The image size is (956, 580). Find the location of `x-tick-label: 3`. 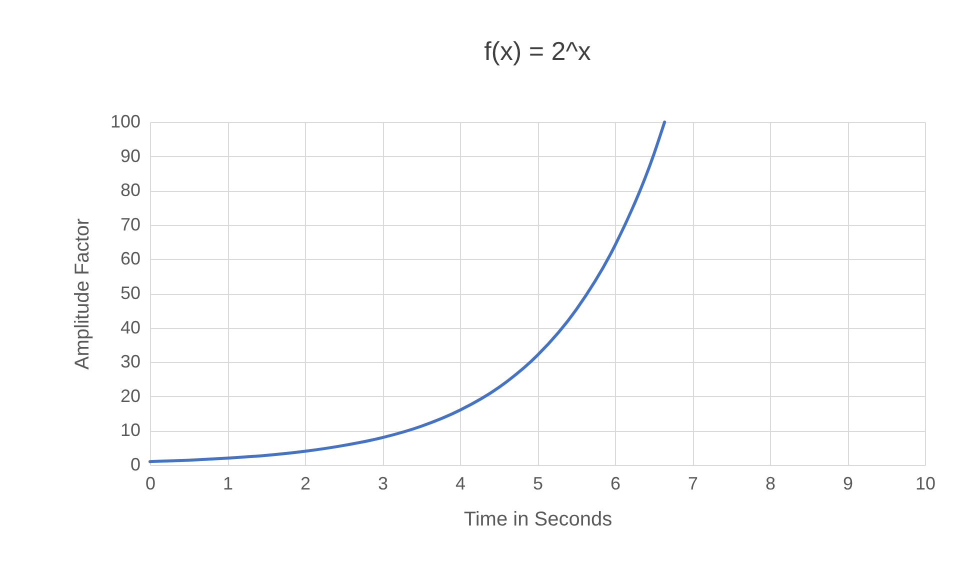

x-tick-label: 3 is located at coordinates (383, 484).